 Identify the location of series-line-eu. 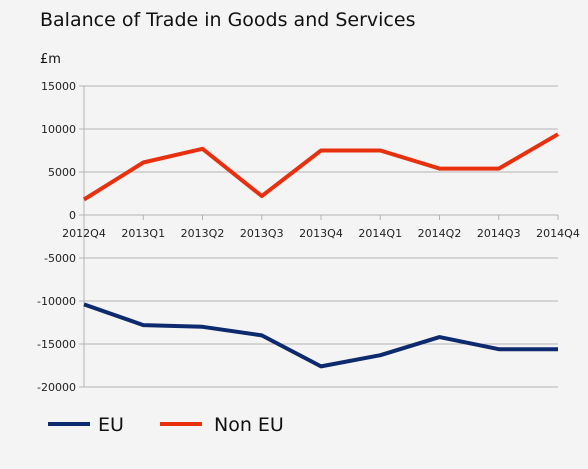
(320, 335).